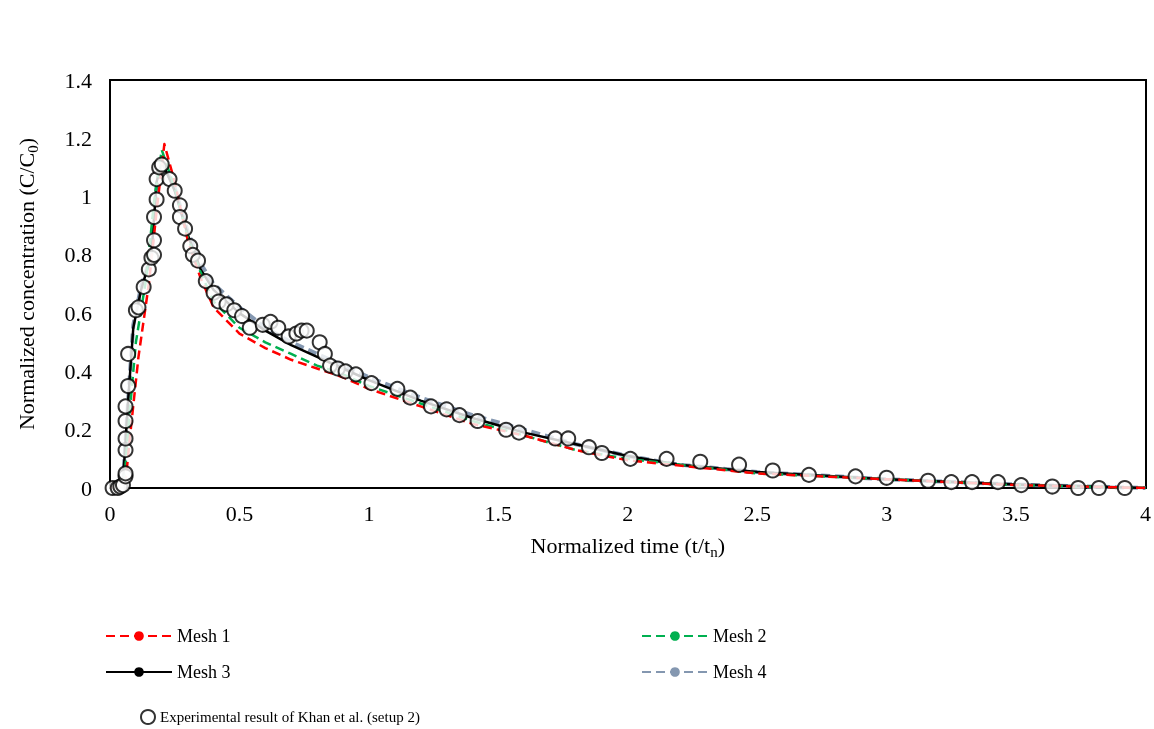 This screenshot has width=1154, height=729. What do you see at coordinates (78, 138) in the screenshot?
I see `y-tick-label: 1.2` at bounding box center [78, 138].